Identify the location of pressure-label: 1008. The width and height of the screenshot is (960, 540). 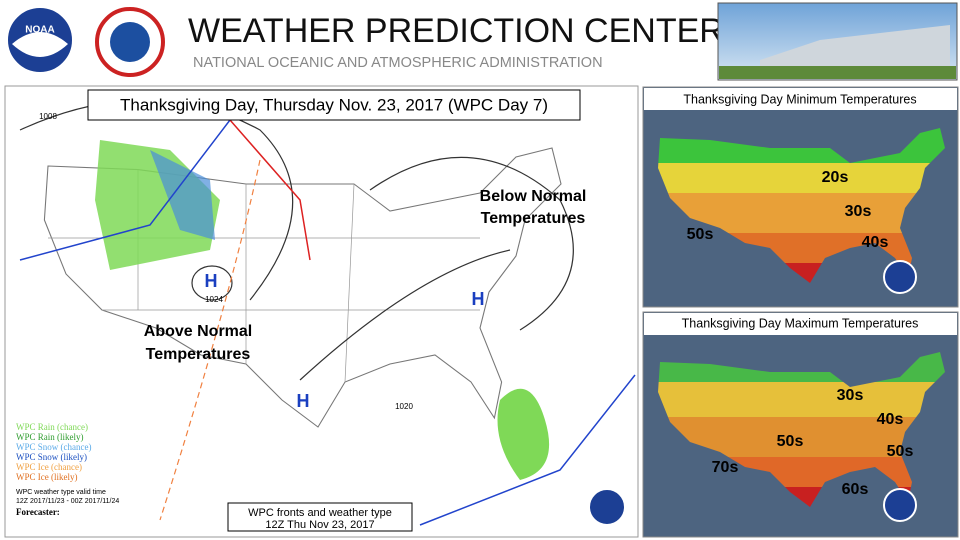
(48, 116).